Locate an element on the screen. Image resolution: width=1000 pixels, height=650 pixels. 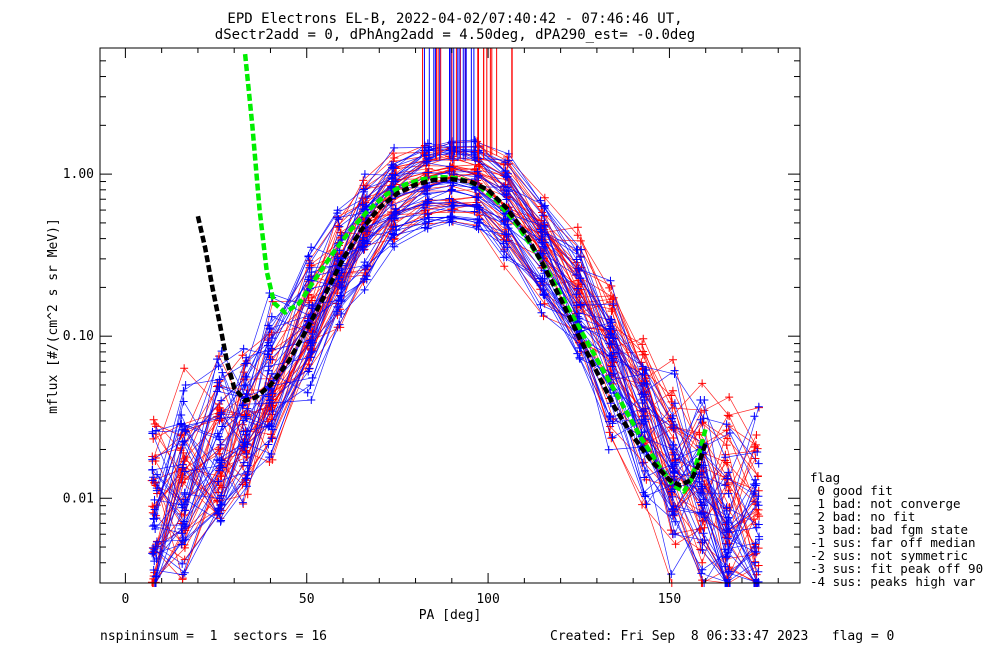
saturated-spikes is located at coordinates (467, 105).